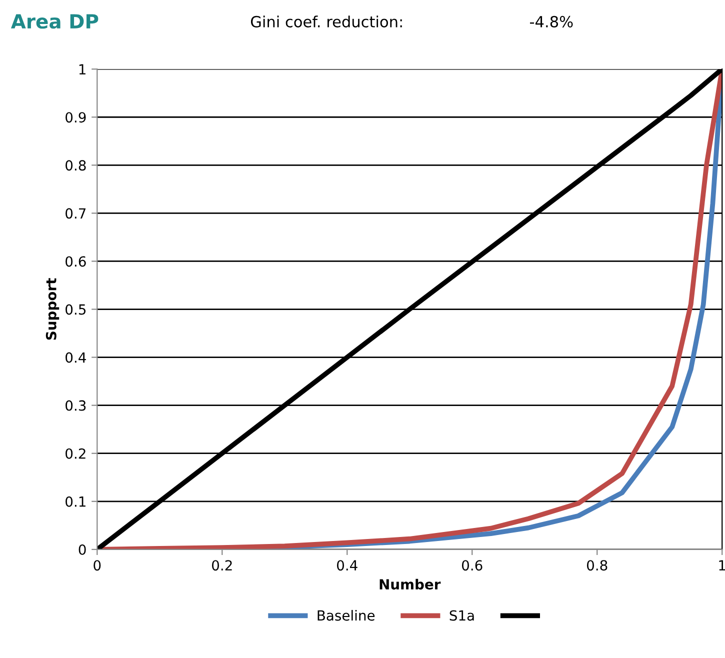  What do you see at coordinates (76, 117) in the screenshot?
I see `y-tick-label: 0.9` at bounding box center [76, 117].